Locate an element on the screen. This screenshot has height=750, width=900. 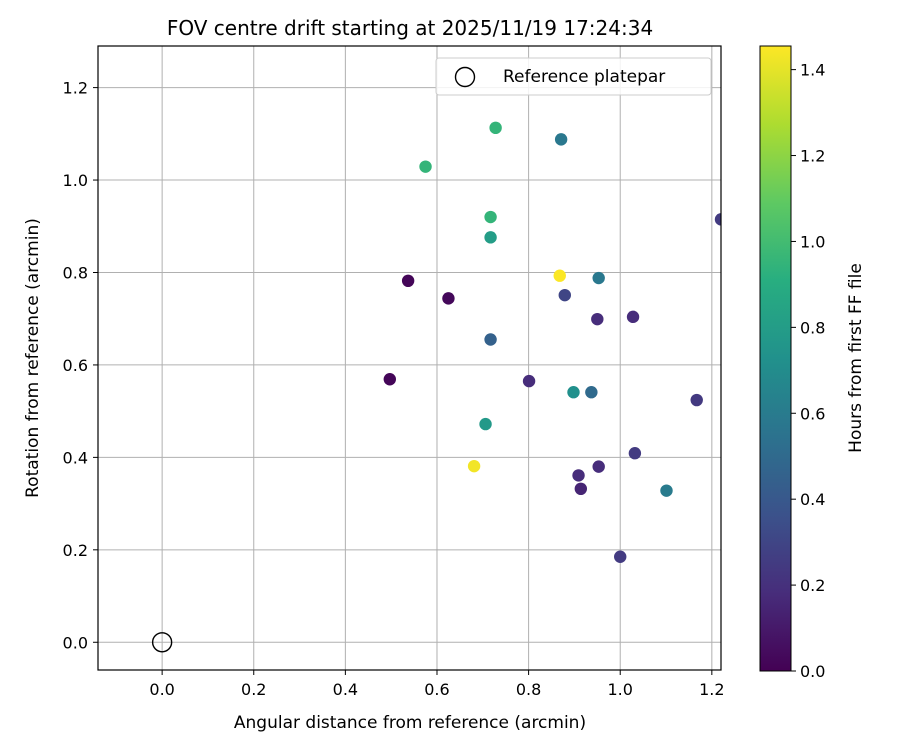
colorbar-tick-label: 1.0 is located at coordinates (812, 241).